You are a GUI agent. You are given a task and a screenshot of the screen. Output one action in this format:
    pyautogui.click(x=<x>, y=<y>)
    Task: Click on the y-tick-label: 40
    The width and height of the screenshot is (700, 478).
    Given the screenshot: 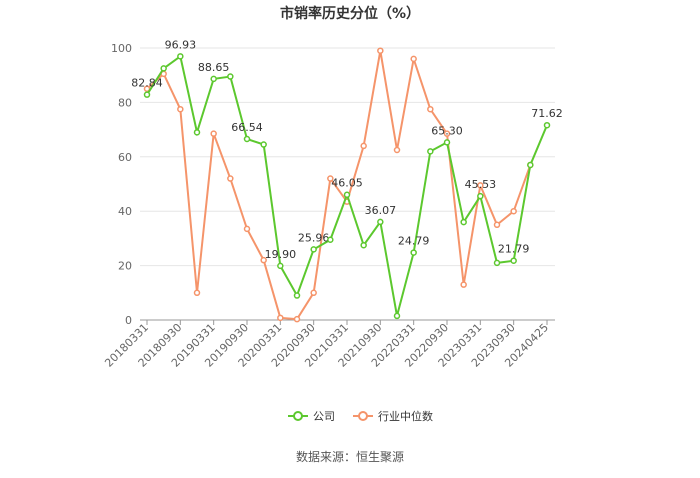 What is the action you would take?
    pyautogui.click(x=125, y=211)
    